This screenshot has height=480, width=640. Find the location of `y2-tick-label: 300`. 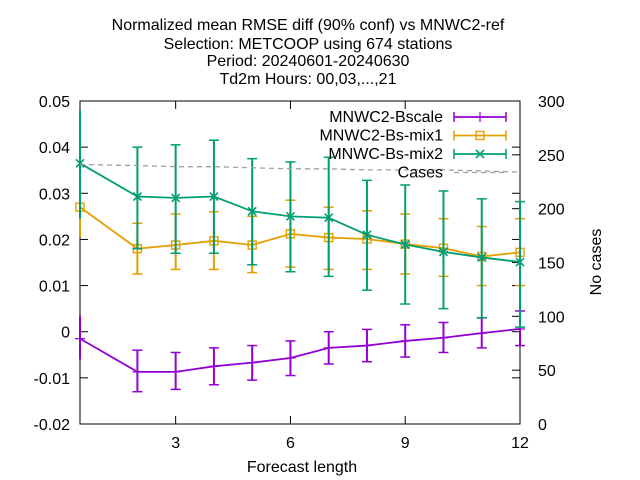

y2-tick-label: 300 is located at coordinates (551, 102).